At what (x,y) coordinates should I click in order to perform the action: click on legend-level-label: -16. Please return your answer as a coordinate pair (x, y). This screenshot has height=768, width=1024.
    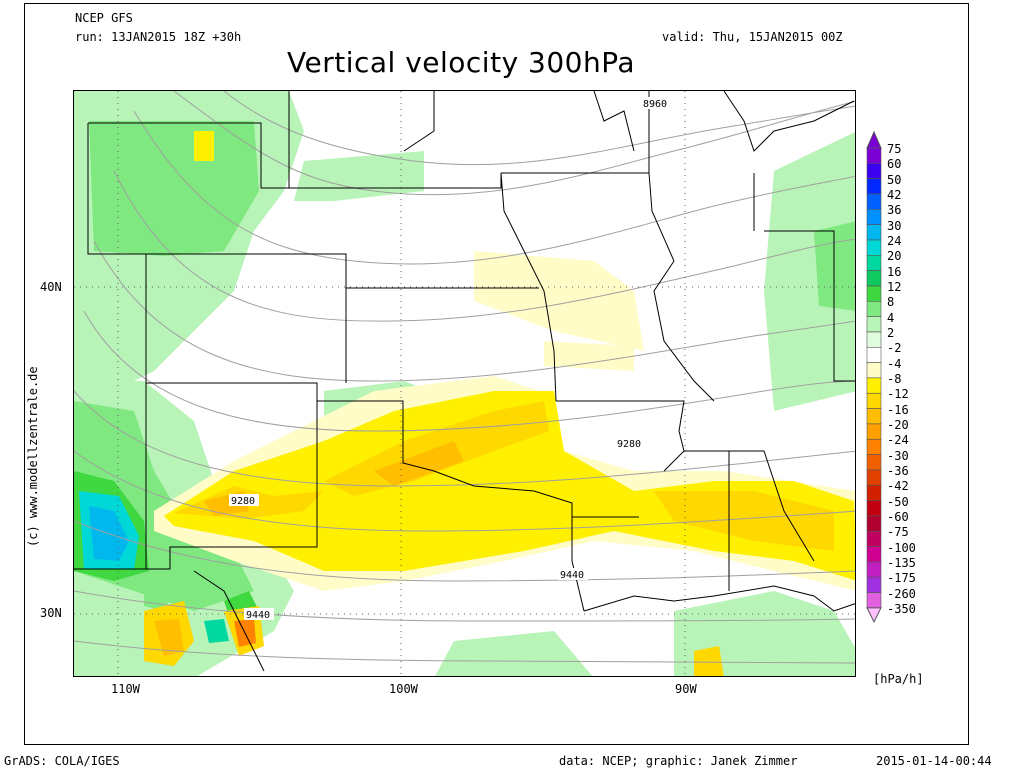
    Looking at the image, I should click on (898, 410).